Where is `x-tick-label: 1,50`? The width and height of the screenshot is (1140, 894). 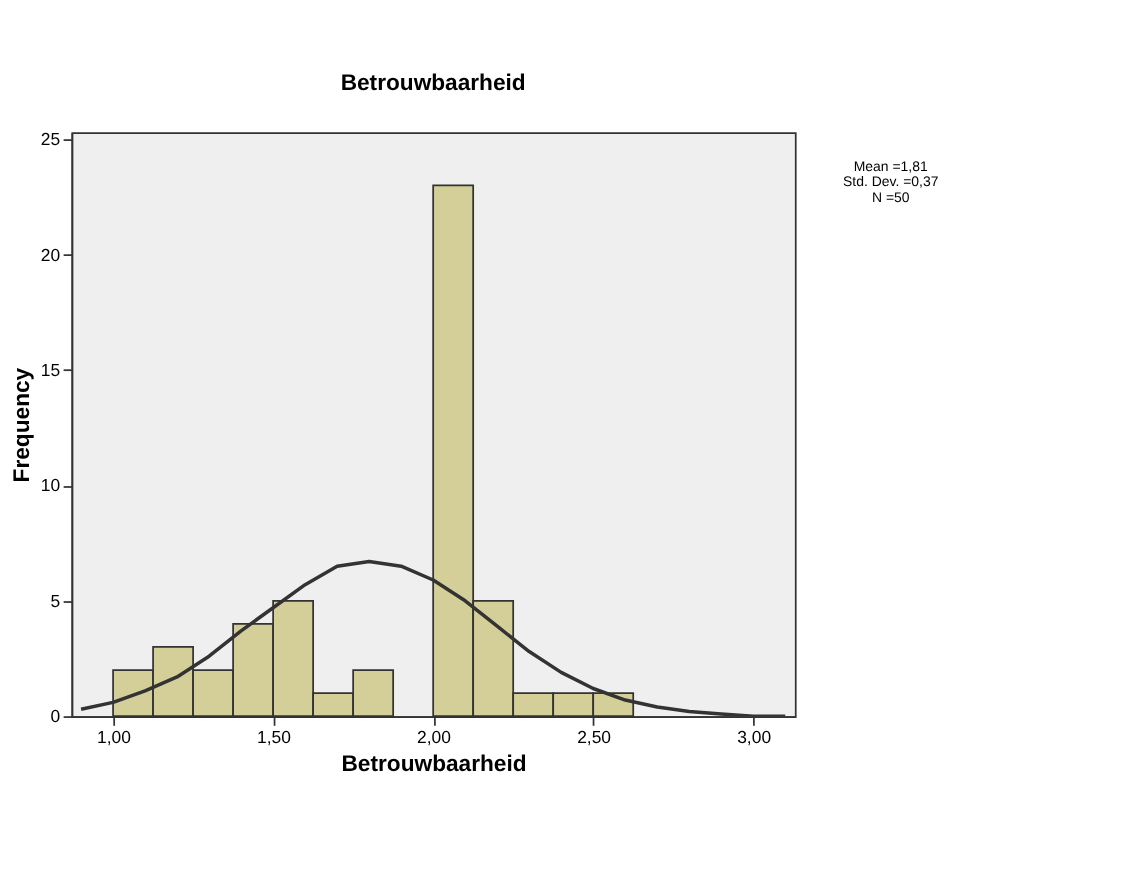 x-tick-label: 1,50 is located at coordinates (274, 737).